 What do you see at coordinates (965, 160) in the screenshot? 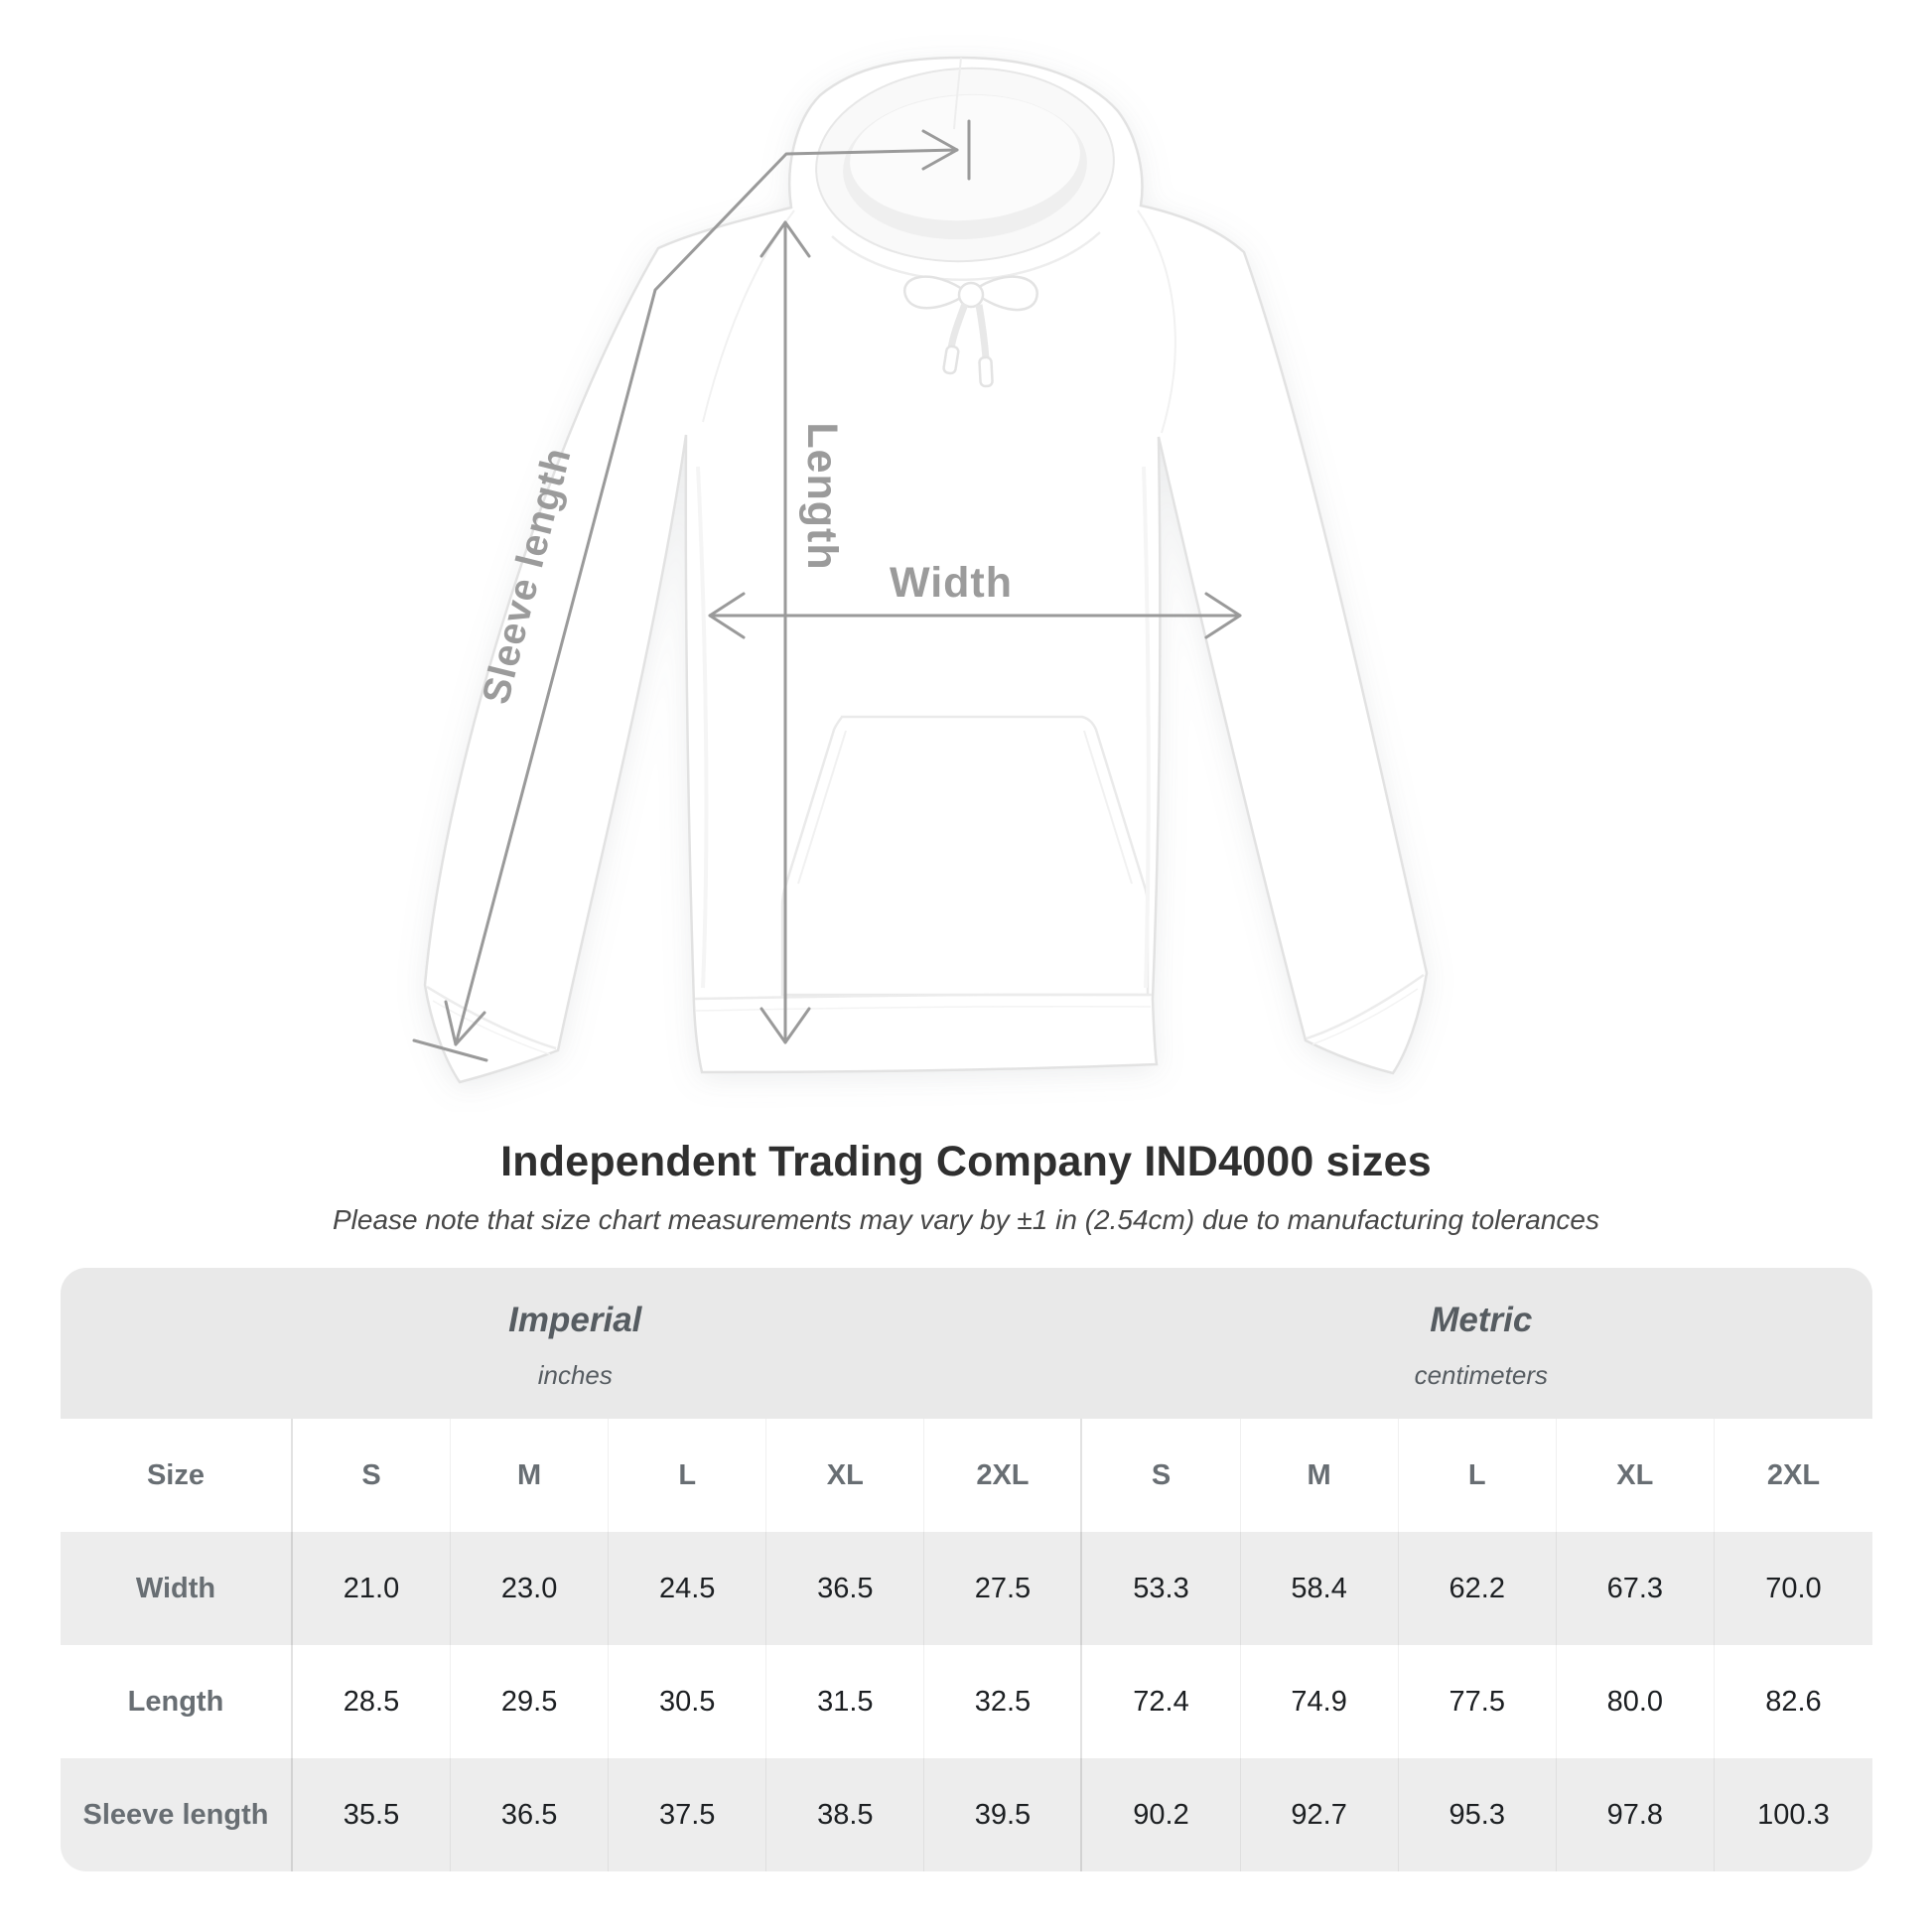
I see `hood-opening` at bounding box center [965, 160].